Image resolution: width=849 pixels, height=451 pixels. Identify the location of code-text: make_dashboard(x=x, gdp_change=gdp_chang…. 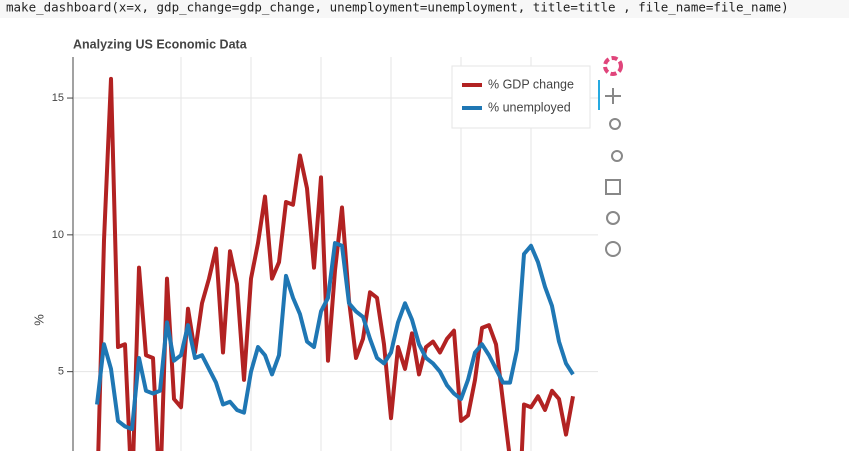
(397, 7).